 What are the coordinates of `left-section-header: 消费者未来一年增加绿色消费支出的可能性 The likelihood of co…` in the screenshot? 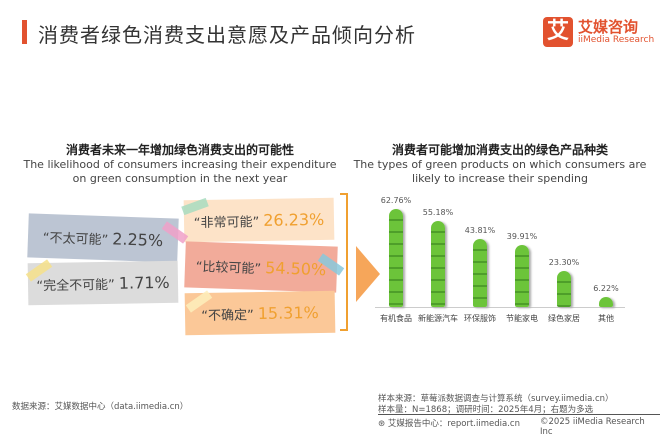 It's located at (180, 163).